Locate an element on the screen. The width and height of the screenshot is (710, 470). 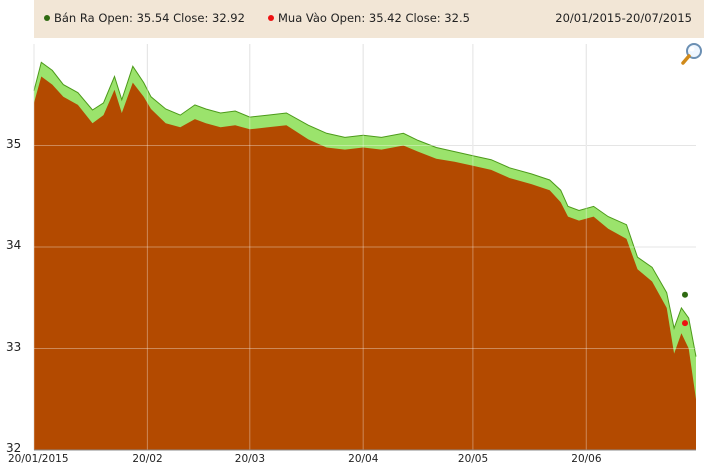
magnifier-icon is located at coordinates (692, 54).